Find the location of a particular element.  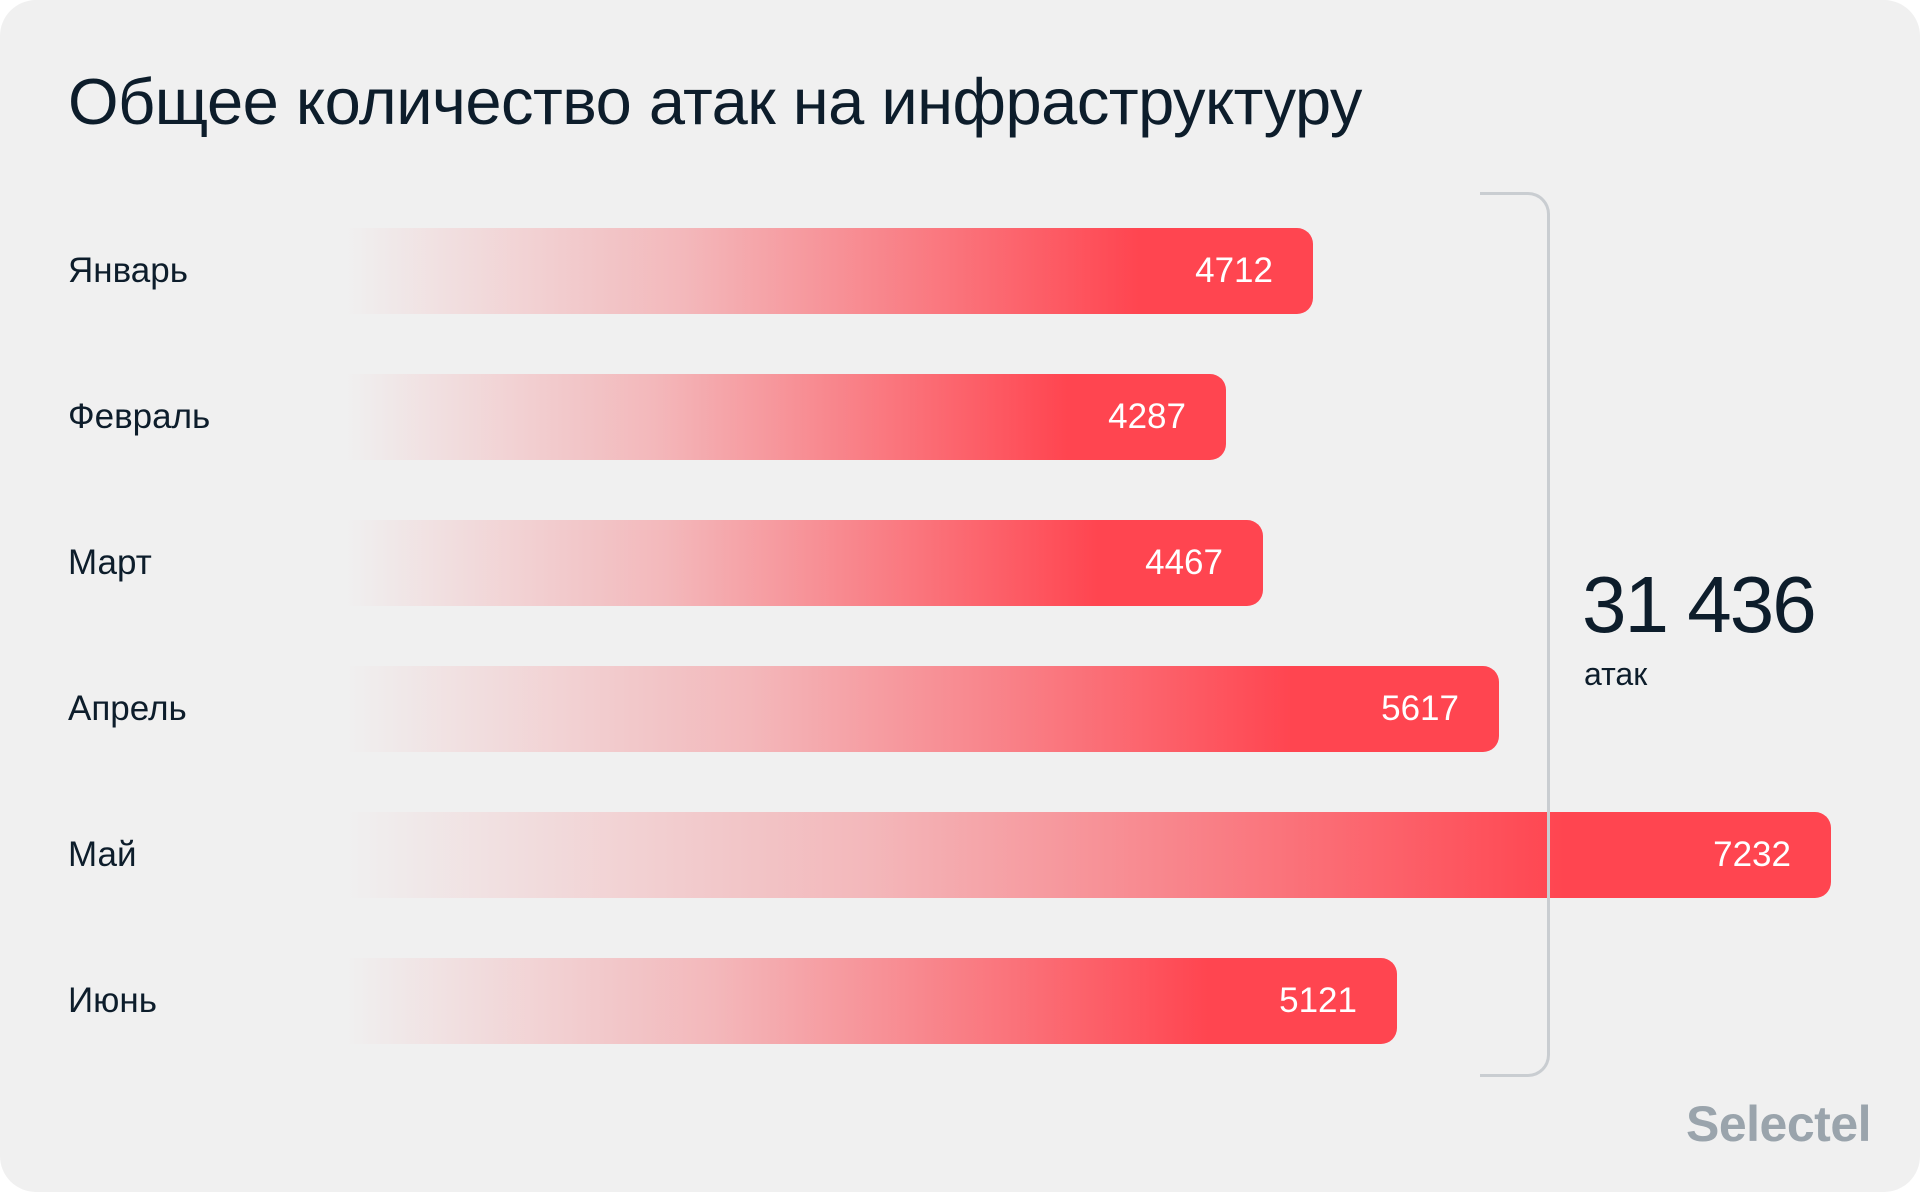

total-value: 31 436 is located at coordinates (1699, 604).